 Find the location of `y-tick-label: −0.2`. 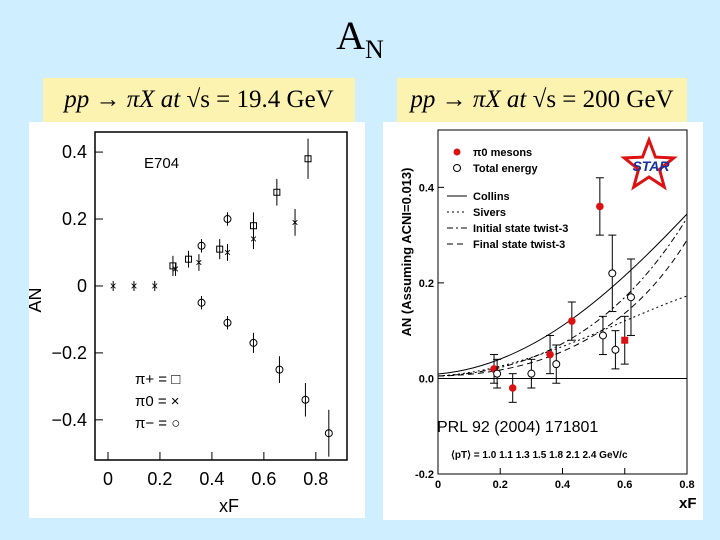

y-tick-label: −0.2 is located at coordinates (69, 353).